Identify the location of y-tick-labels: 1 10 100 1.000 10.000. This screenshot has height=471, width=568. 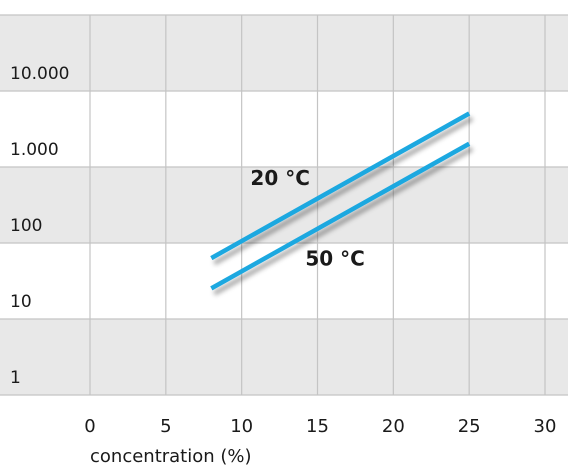
(39, 226).